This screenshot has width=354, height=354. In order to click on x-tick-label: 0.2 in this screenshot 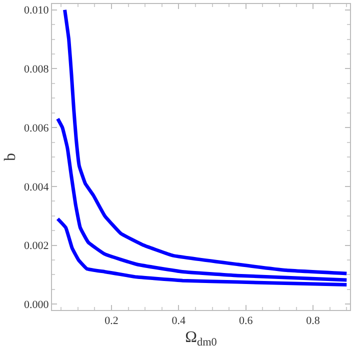, I will do `click(111, 321)`.